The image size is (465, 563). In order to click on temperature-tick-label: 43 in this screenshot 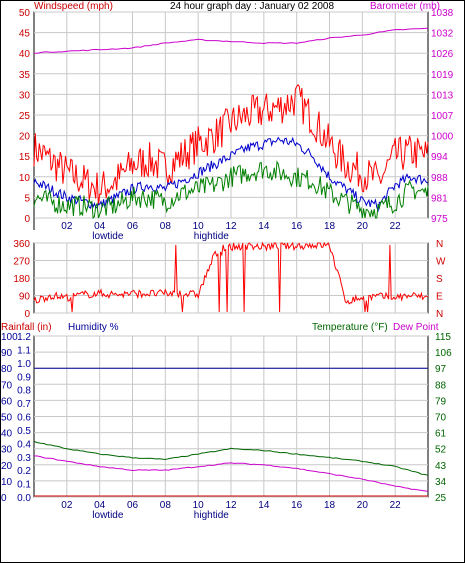, I will do `click(441, 466)`.